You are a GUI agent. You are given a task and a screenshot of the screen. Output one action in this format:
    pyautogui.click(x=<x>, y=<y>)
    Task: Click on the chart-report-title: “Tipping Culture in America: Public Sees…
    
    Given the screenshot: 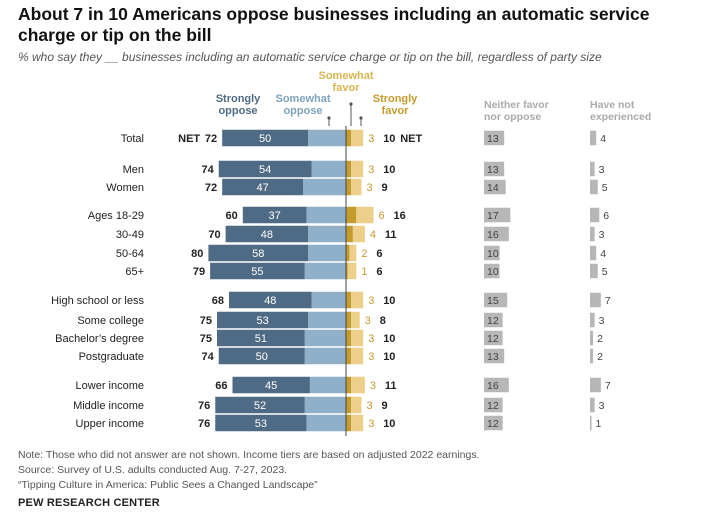 What is the action you would take?
    pyautogui.click(x=168, y=485)
    